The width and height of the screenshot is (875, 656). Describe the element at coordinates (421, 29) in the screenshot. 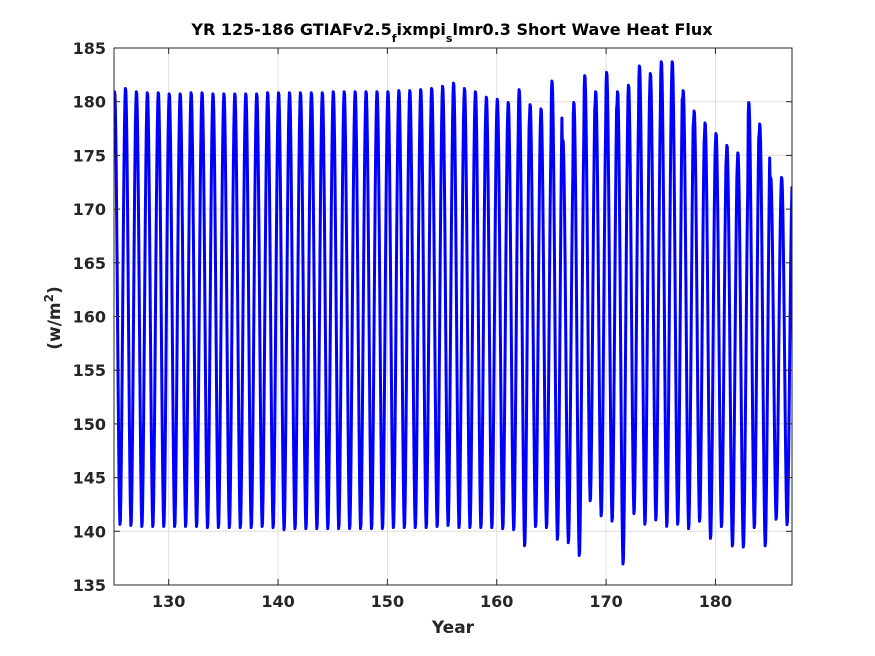

I see `title-mid: ixmpi` at that location.